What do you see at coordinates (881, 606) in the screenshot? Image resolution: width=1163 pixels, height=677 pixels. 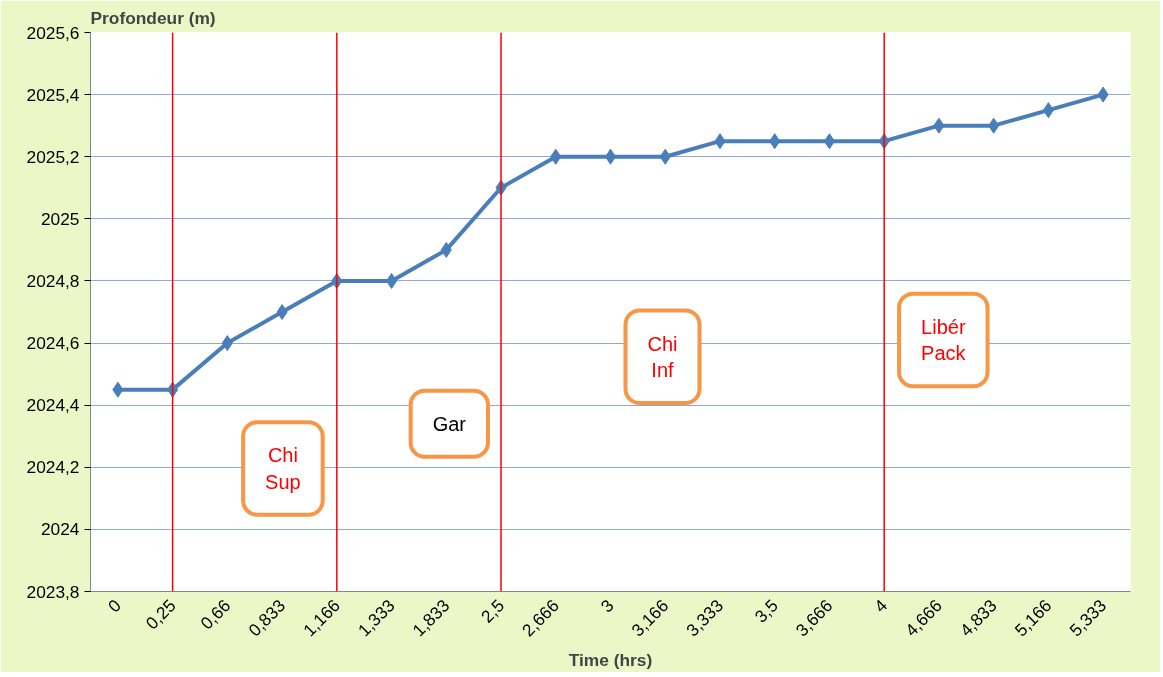 I see `x-tick-label: 4` at bounding box center [881, 606].